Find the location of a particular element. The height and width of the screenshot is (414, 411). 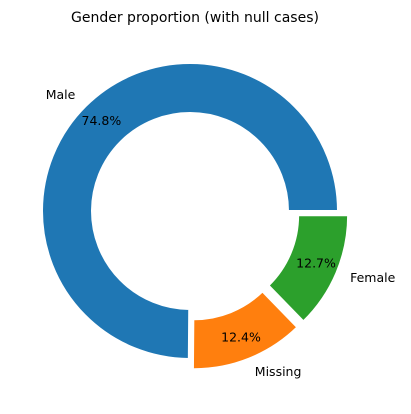

pct-label-male: 74.8% is located at coordinates (102, 120).